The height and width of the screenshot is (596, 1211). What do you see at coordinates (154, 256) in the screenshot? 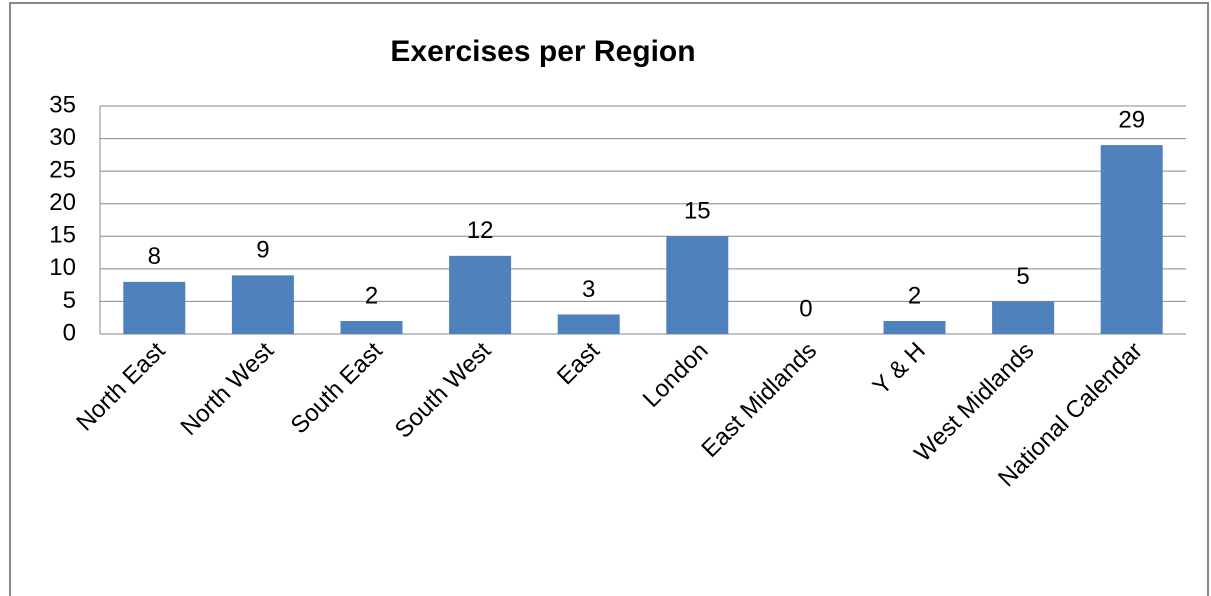
I see `data-label: 8` at bounding box center [154, 256].